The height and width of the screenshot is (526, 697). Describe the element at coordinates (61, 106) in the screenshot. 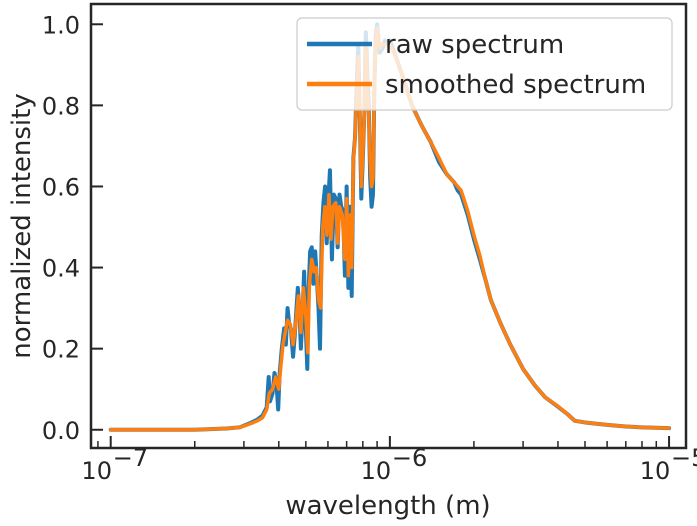

I see `y-tick-label: 0.8` at that location.